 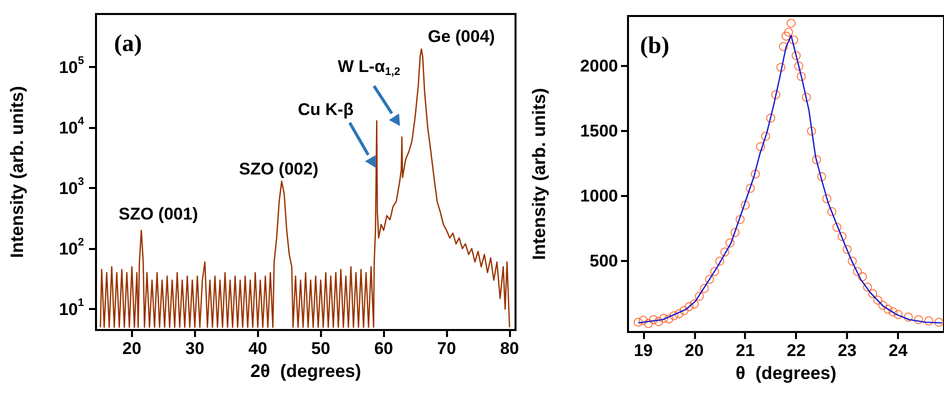 What do you see at coordinates (599, 66) in the screenshot?
I see `y-tick-label: 2000` at bounding box center [599, 66].